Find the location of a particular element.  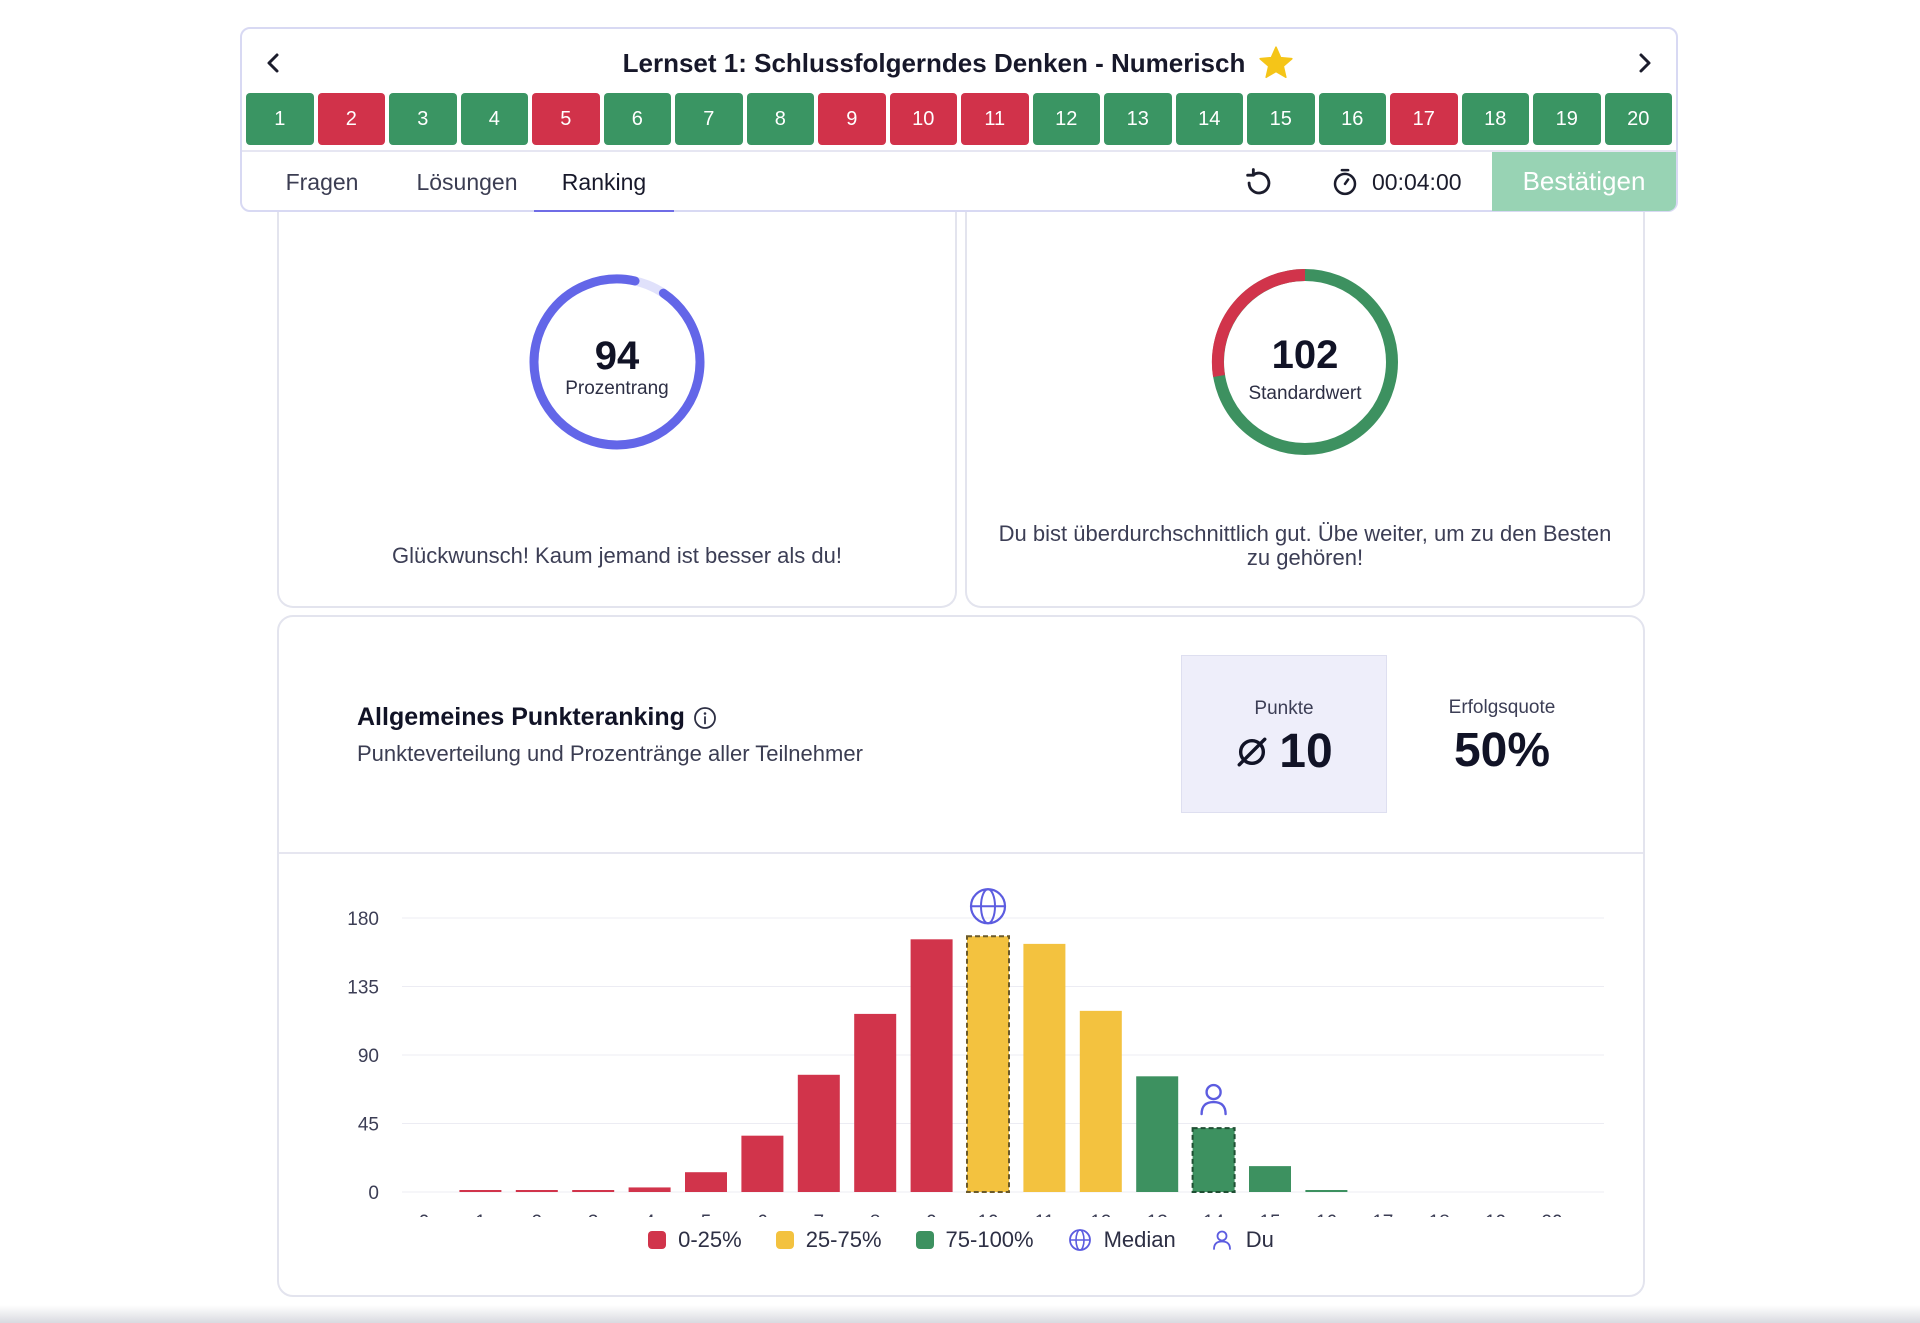

x-tick-label: 0 is located at coordinates (424, 1214).